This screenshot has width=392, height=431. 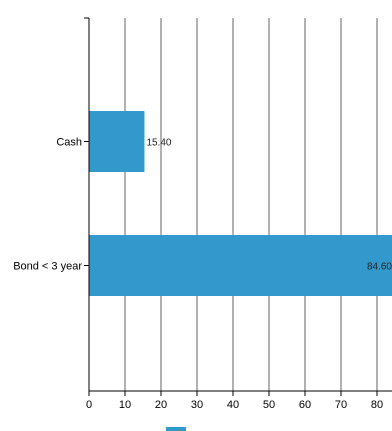 I want to click on x-tick-label-0: 0, so click(x=89, y=405).